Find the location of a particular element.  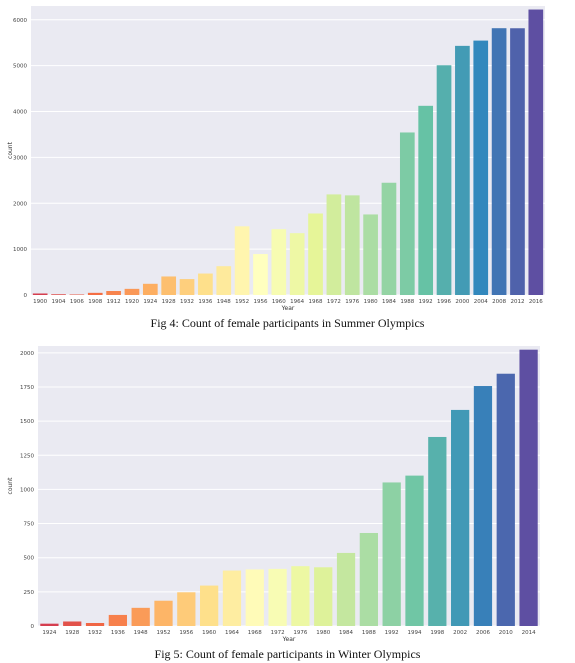

x-tick-label: 2000 is located at coordinates (462, 302).